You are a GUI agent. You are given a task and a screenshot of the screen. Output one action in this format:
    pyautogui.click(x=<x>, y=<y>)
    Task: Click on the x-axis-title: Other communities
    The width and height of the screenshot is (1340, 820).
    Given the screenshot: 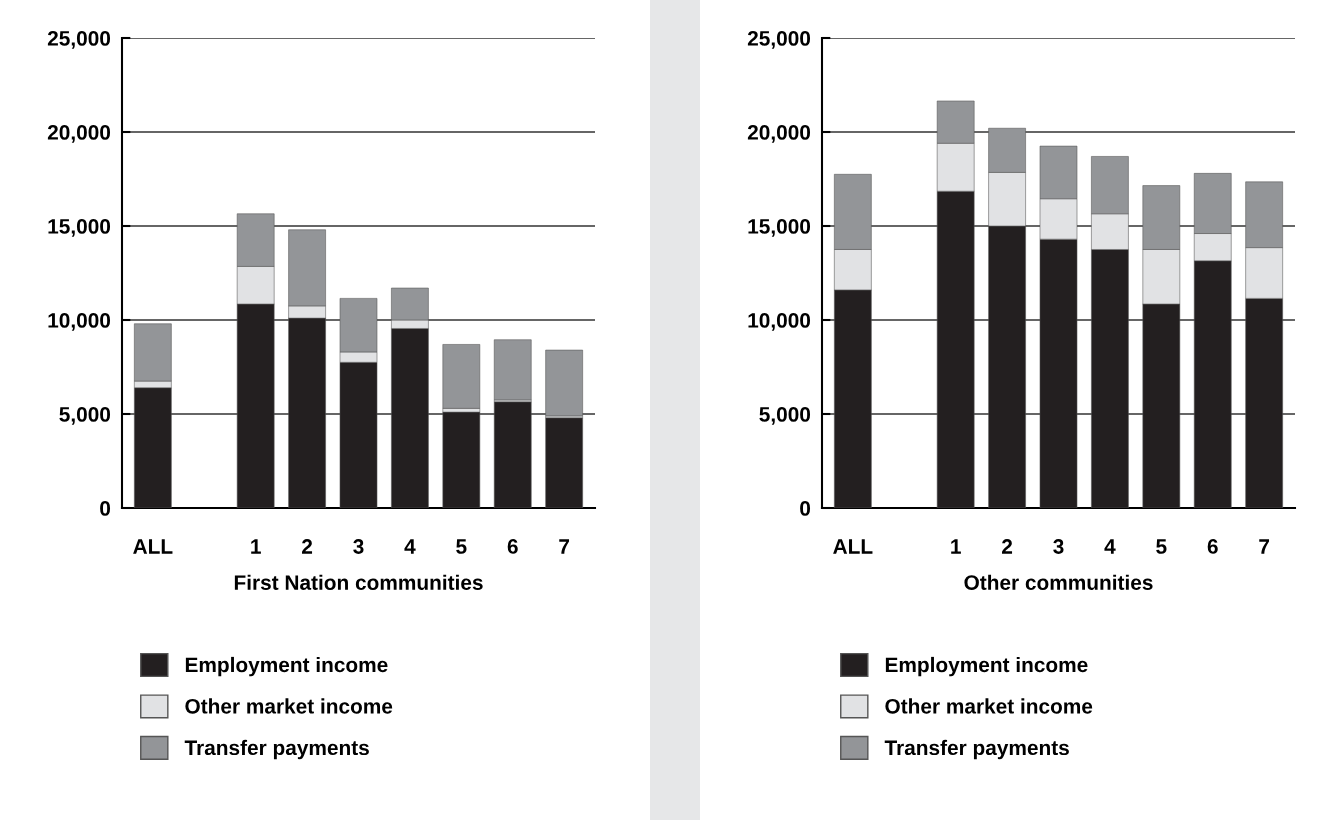 What is the action you would take?
    pyautogui.click(x=1058, y=582)
    